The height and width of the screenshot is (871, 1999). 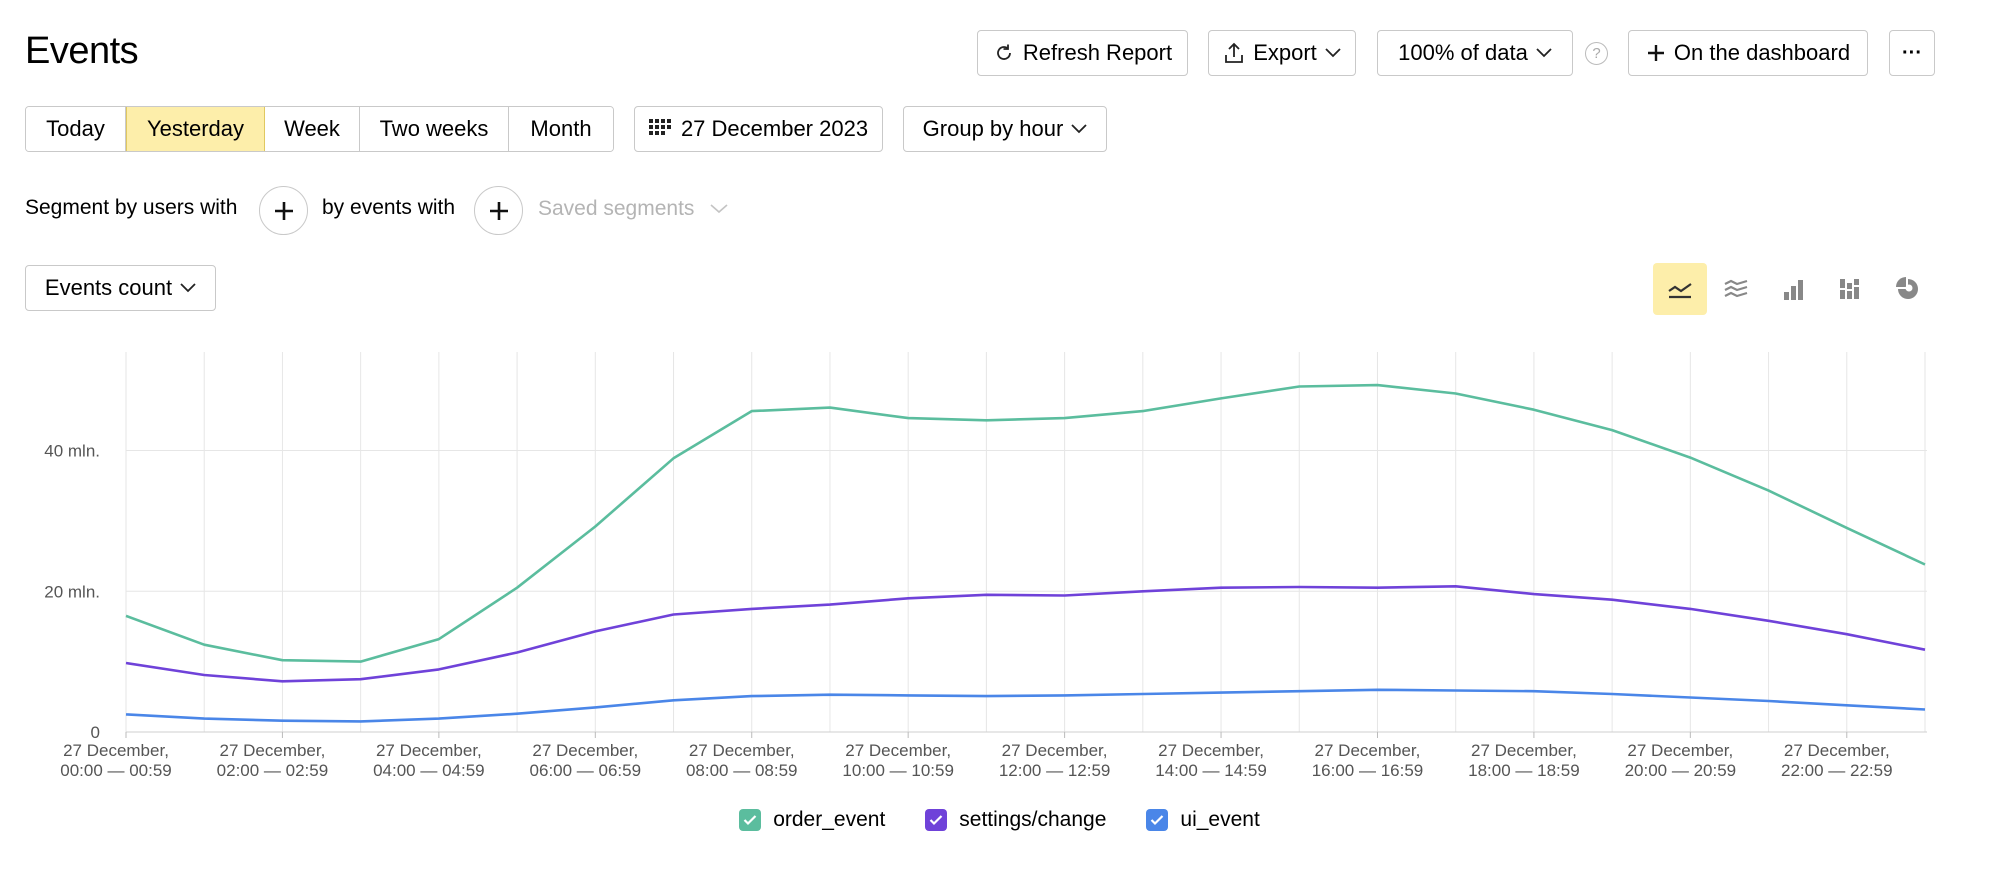 I want to click on x-tick-label: 18:00 — 18:59, so click(x=1524, y=770).